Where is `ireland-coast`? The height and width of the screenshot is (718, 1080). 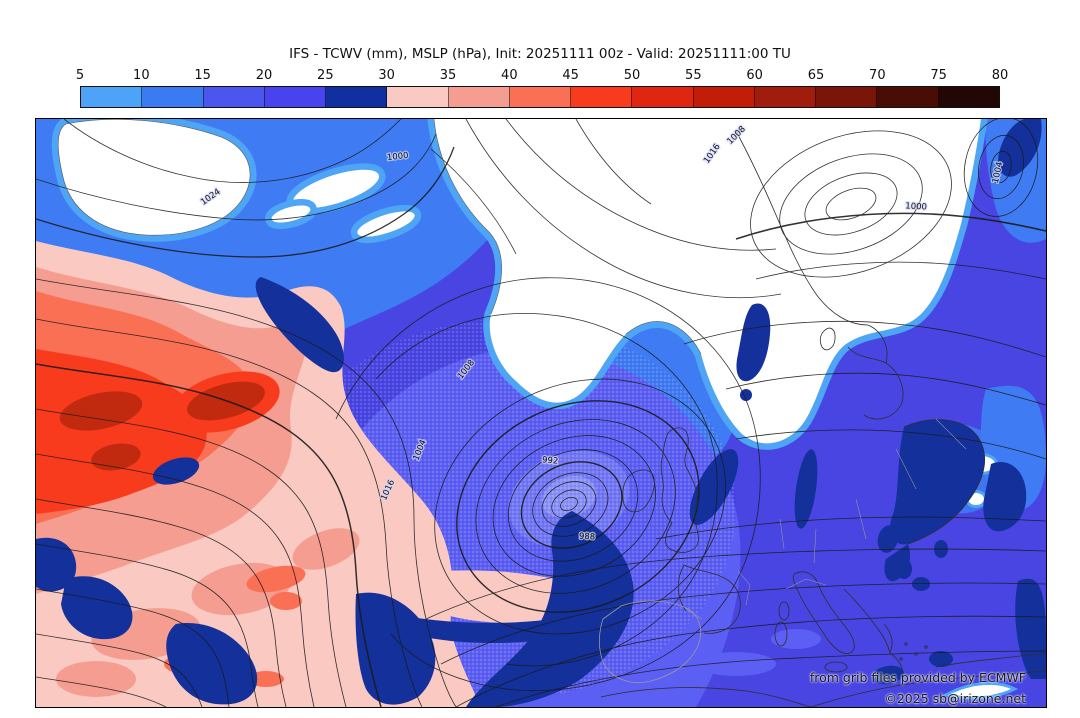
ireland-coast is located at coordinates (638, 491).